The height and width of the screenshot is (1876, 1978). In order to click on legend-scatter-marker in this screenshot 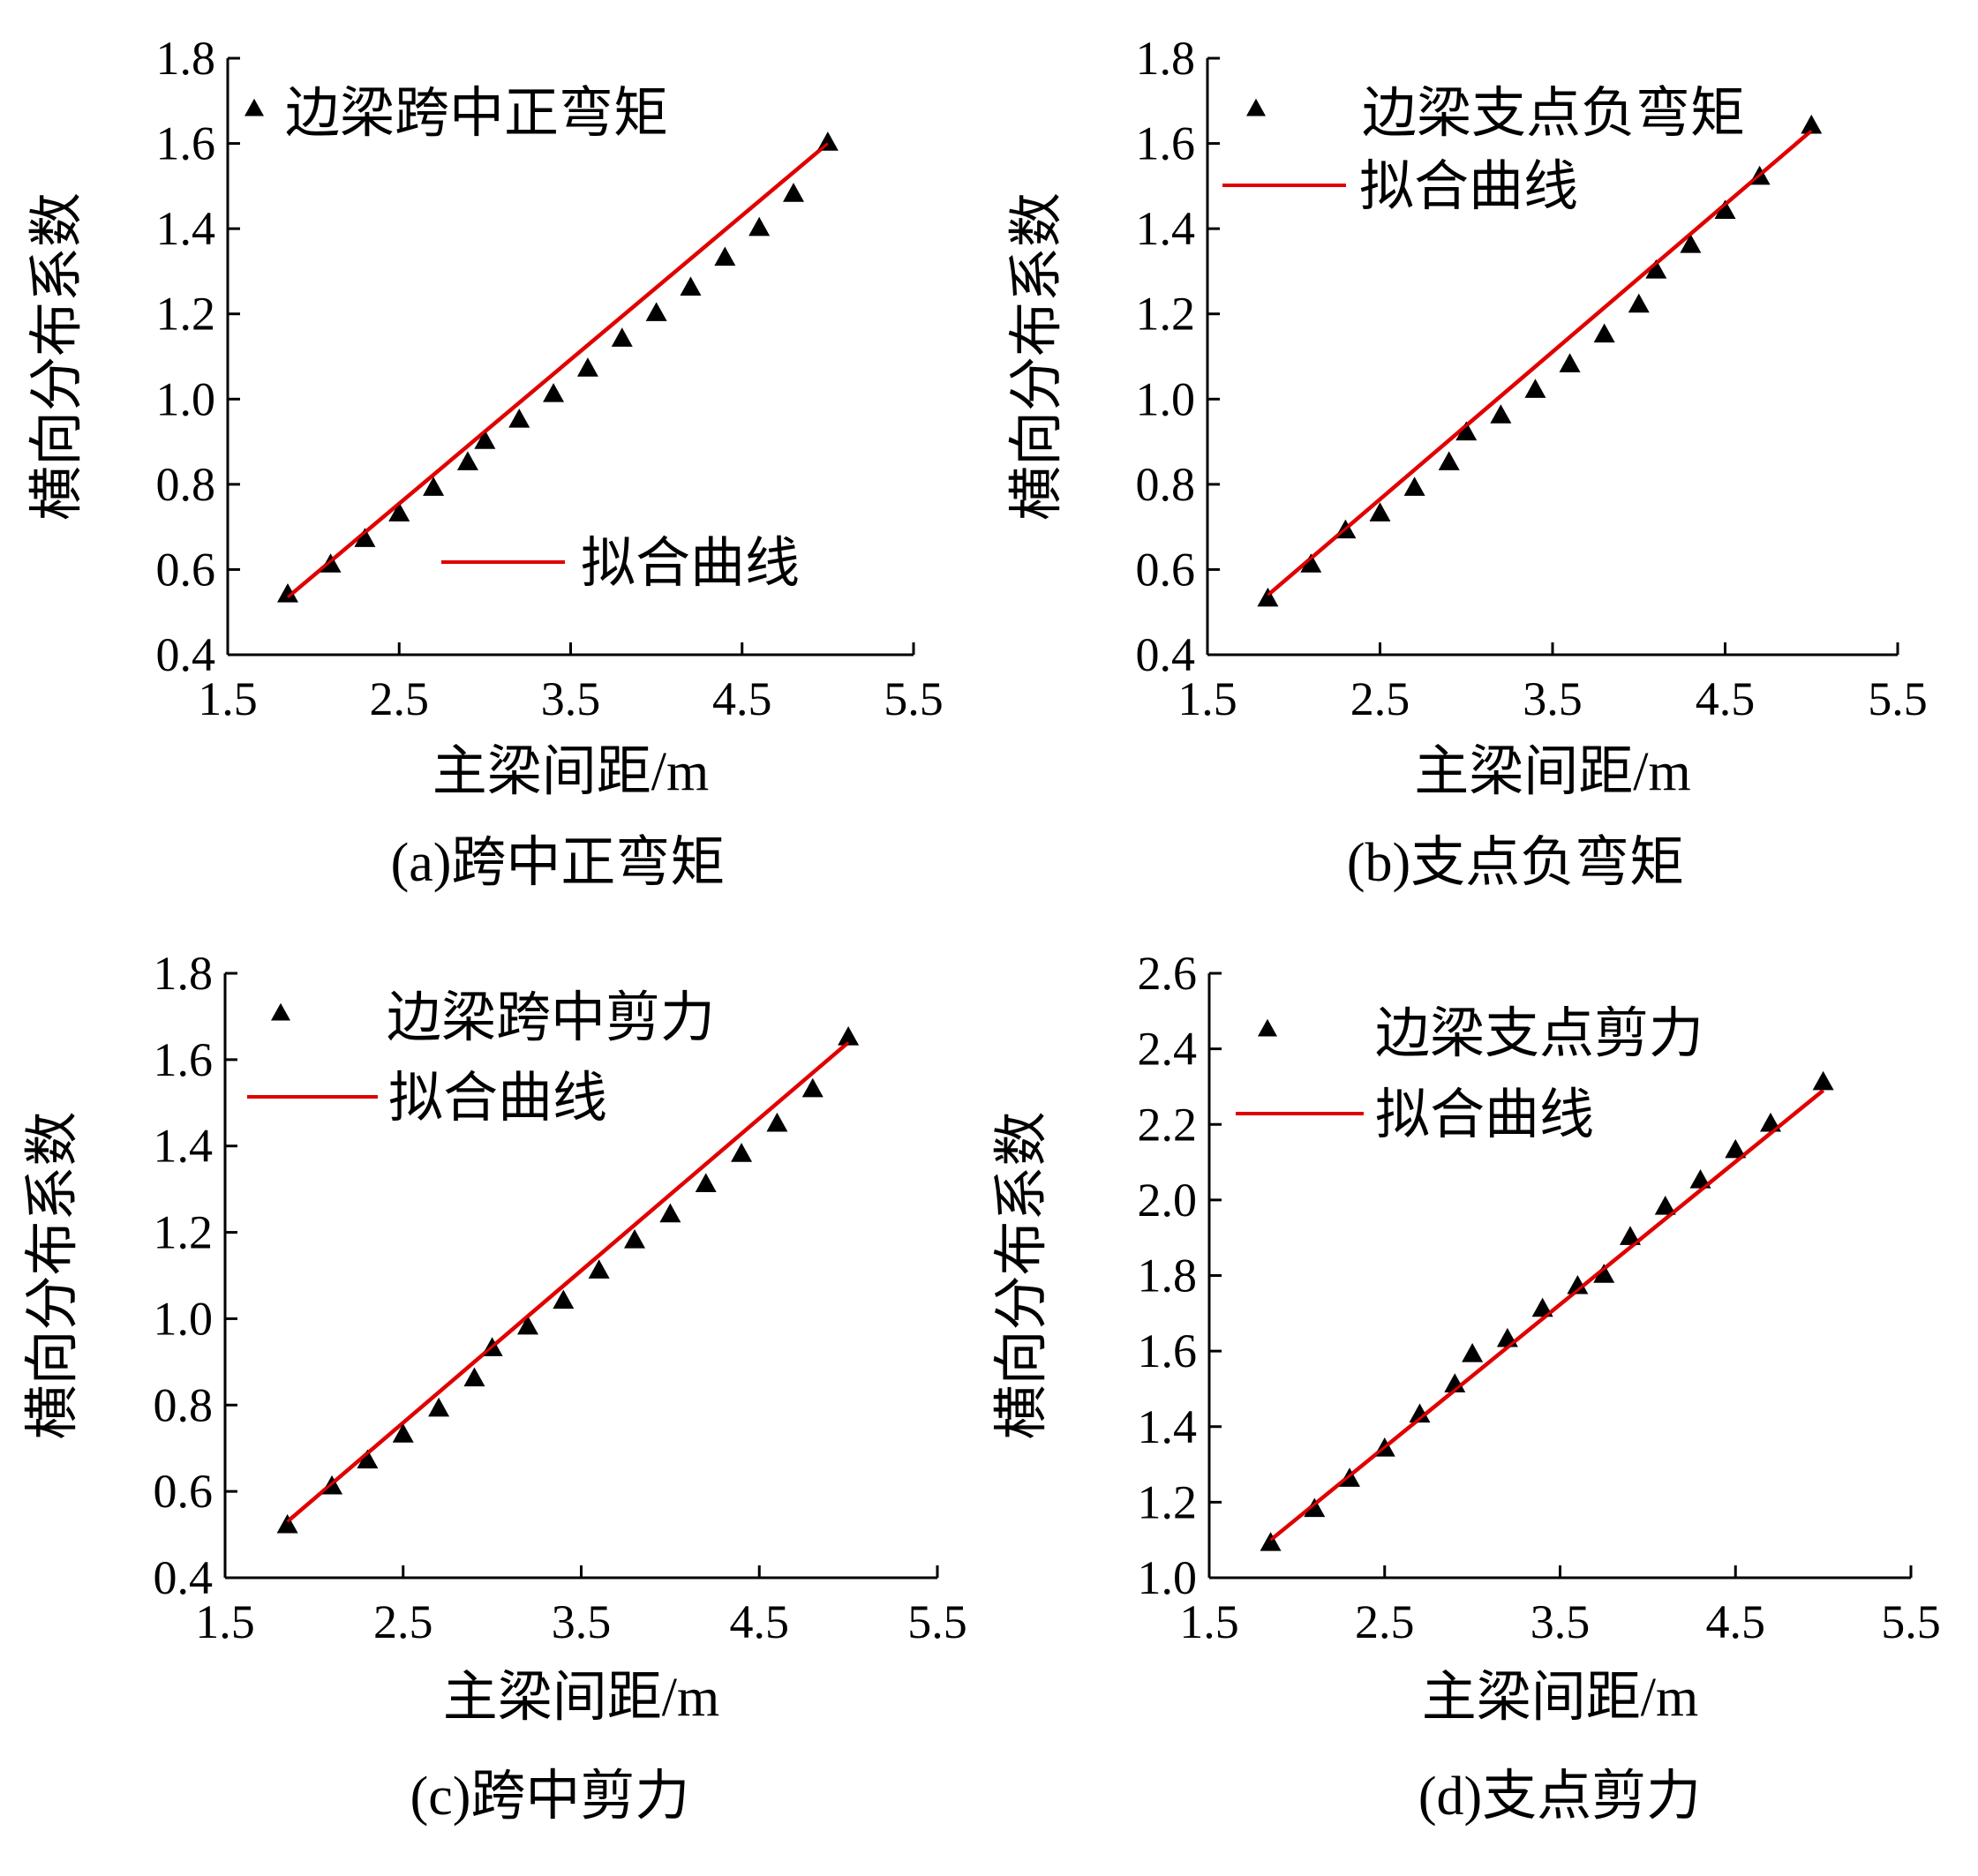, I will do `click(1267, 1027)`.